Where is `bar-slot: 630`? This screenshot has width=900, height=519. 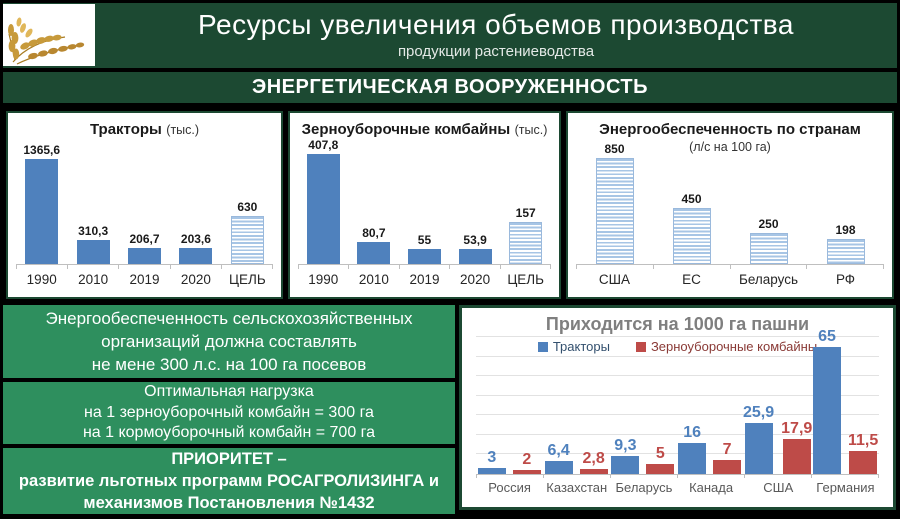
bar-slot: 630 is located at coordinates (247, 232).